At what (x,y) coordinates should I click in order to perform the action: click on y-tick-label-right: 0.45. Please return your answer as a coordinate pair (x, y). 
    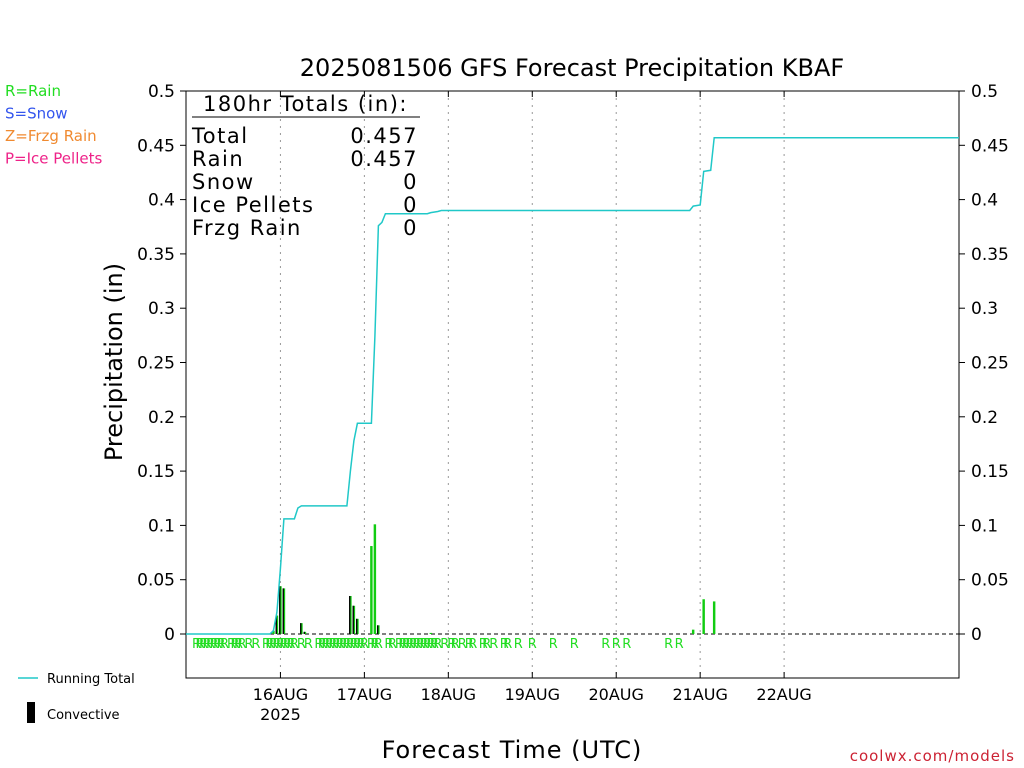
    Looking at the image, I should click on (990, 146).